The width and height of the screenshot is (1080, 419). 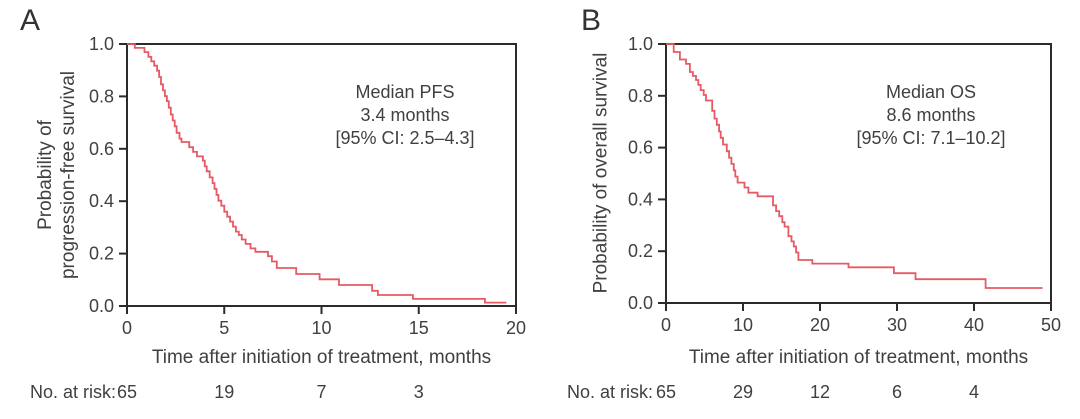 What do you see at coordinates (896, 392) in the screenshot?
I see `at-risk-count: 6` at bounding box center [896, 392].